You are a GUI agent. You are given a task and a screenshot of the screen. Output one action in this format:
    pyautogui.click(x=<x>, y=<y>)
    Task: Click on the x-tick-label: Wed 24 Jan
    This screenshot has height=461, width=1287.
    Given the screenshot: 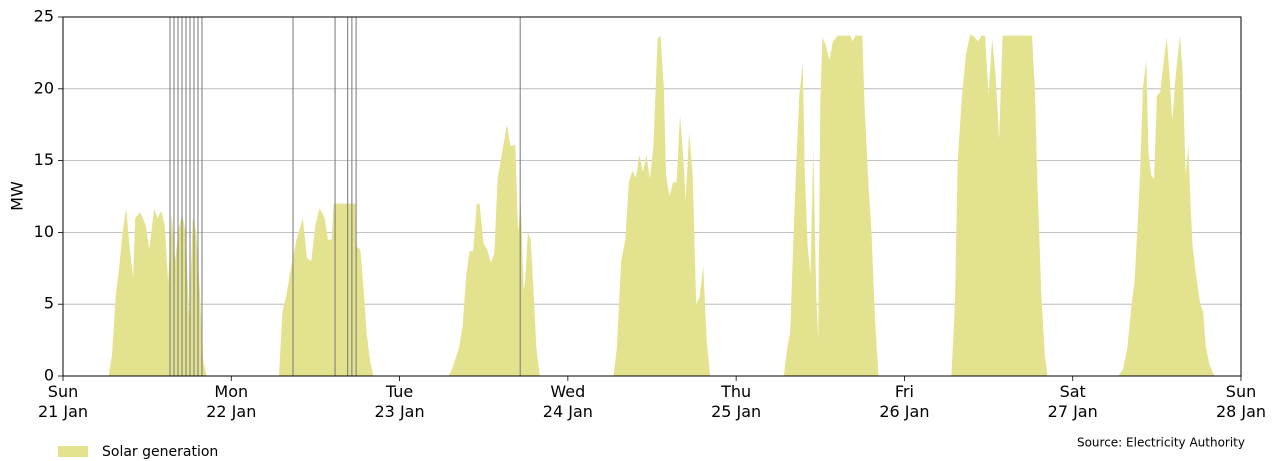 What is the action you would take?
    pyautogui.click(x=567, y=401)
    